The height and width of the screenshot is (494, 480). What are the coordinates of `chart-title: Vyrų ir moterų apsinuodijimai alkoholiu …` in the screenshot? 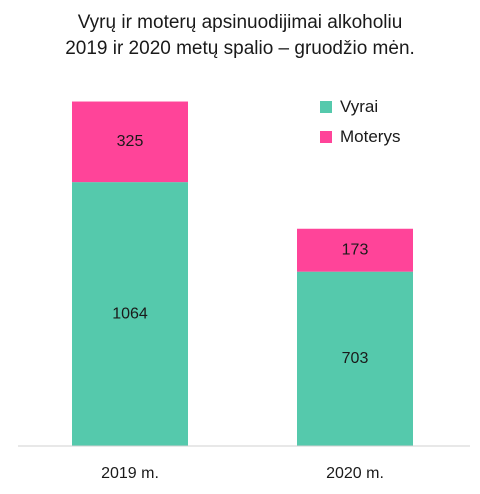 It's located at (240, 36).